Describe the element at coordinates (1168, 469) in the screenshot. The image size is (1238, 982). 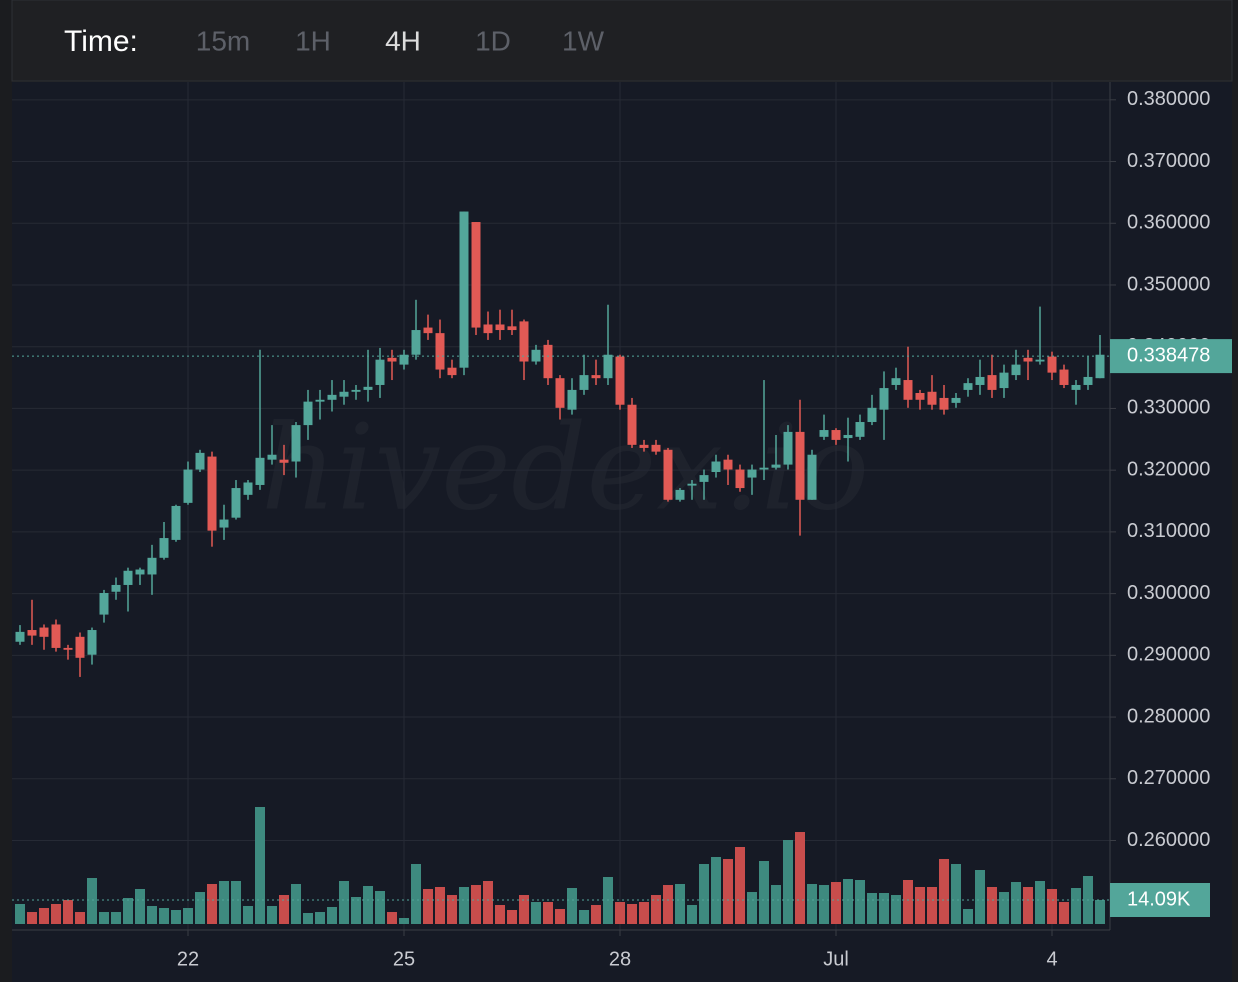
I see `y-tick-label: 0.320000` at that location.